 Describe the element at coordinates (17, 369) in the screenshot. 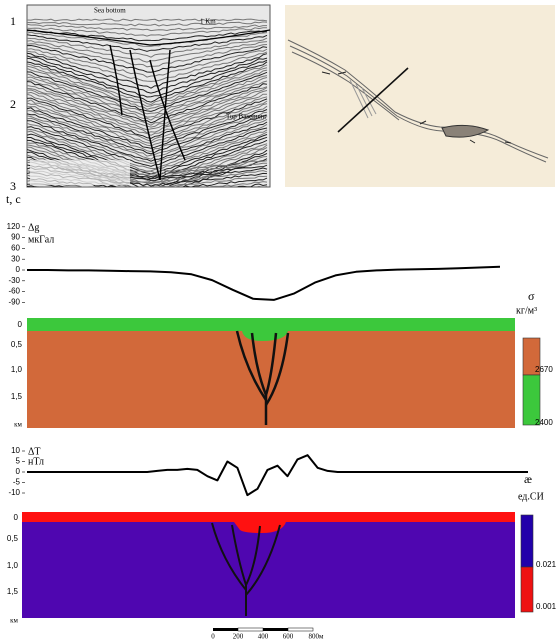

I see `depth-label: 1,0` at that location.